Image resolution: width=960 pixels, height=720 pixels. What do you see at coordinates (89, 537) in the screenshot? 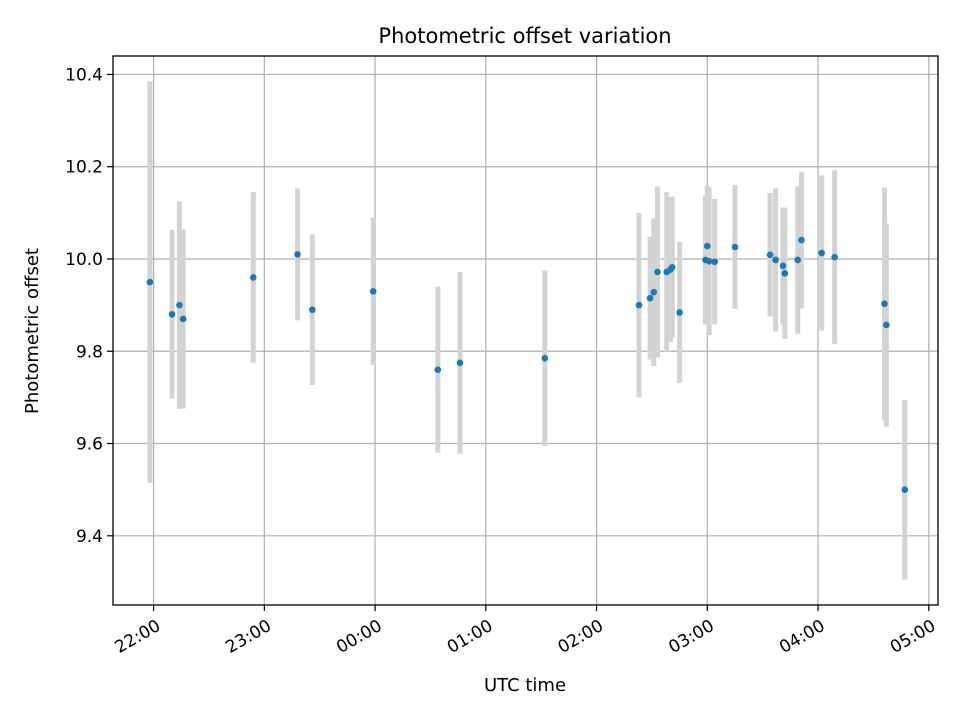
I see `y-tick-label: 9.4` at bounding box center [89, 537].